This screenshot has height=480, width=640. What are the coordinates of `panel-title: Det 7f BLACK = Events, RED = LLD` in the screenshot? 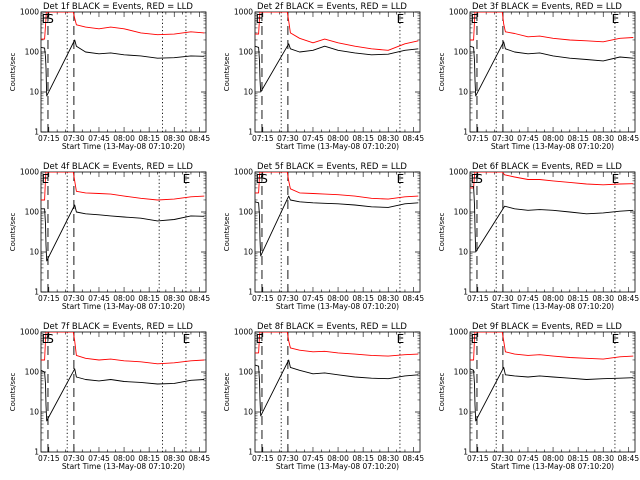 It's located at (118, 327).